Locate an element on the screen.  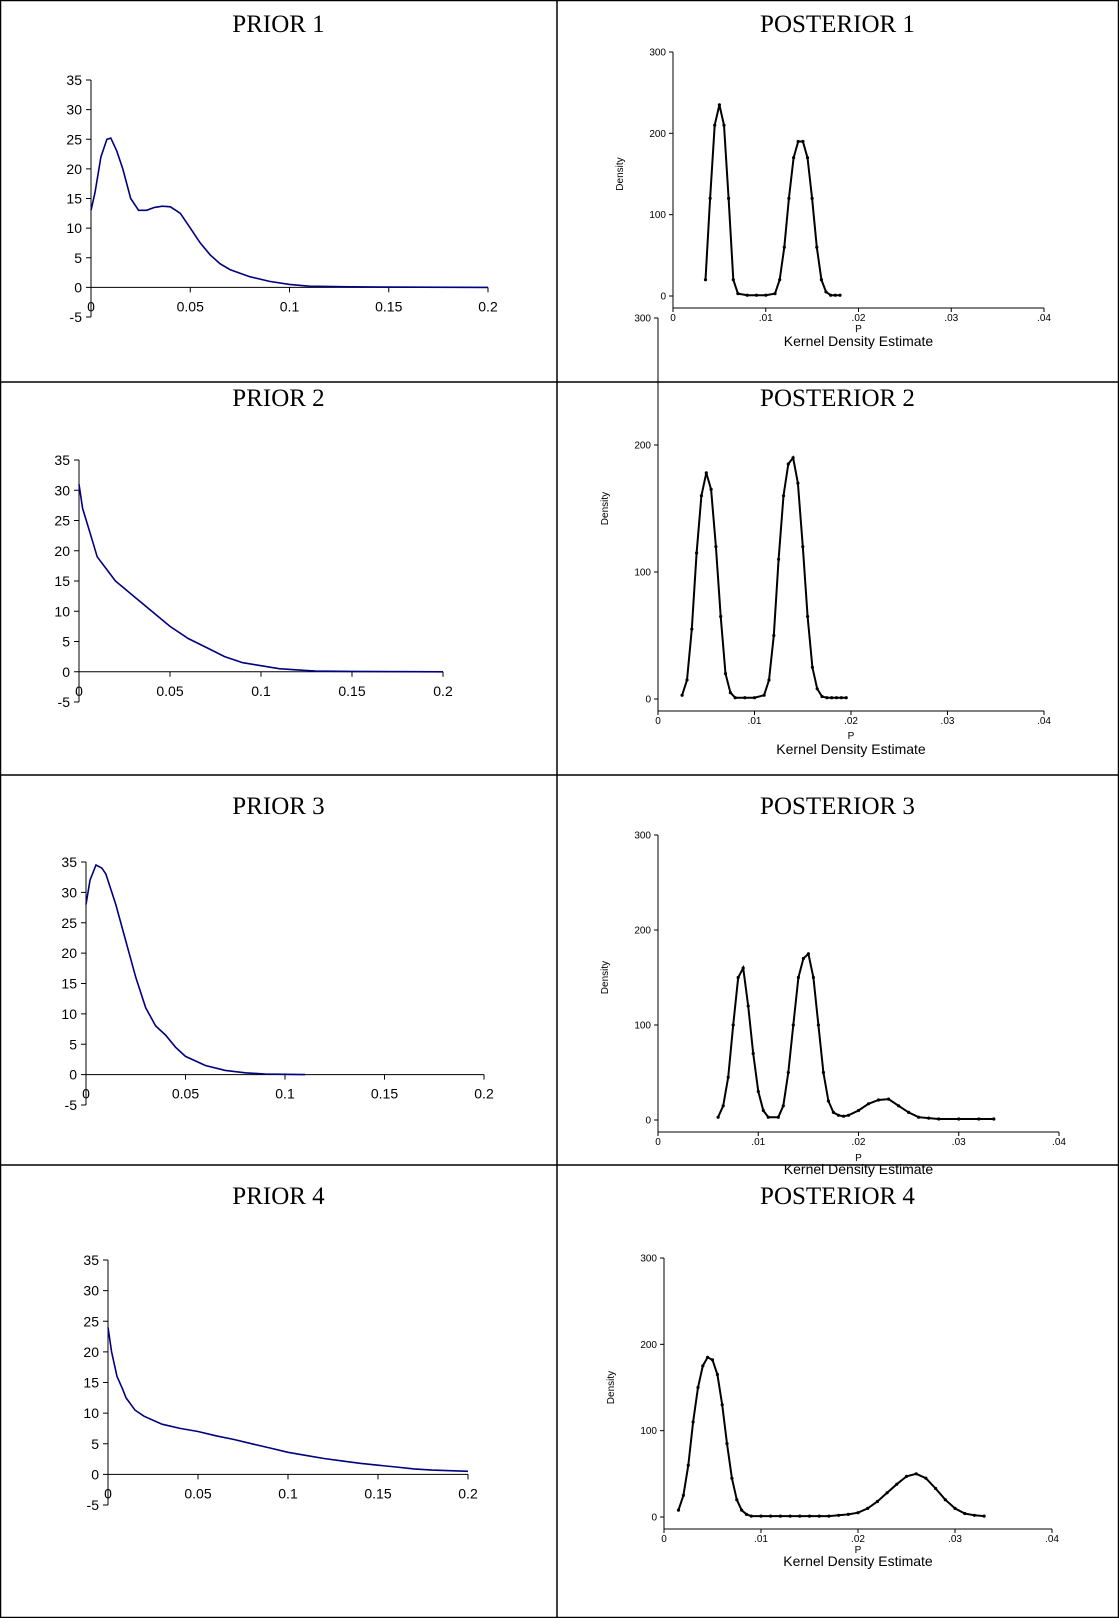
x-axis-label: P is located at coordinates (858, 329).